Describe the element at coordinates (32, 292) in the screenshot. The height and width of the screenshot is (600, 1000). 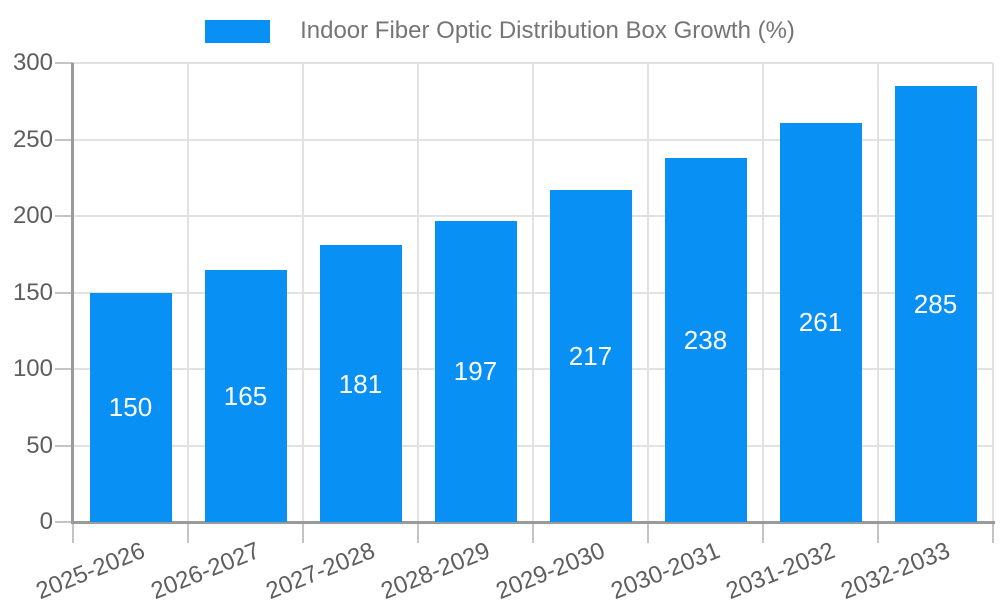
I see `y-axis-label: 150` at that location.